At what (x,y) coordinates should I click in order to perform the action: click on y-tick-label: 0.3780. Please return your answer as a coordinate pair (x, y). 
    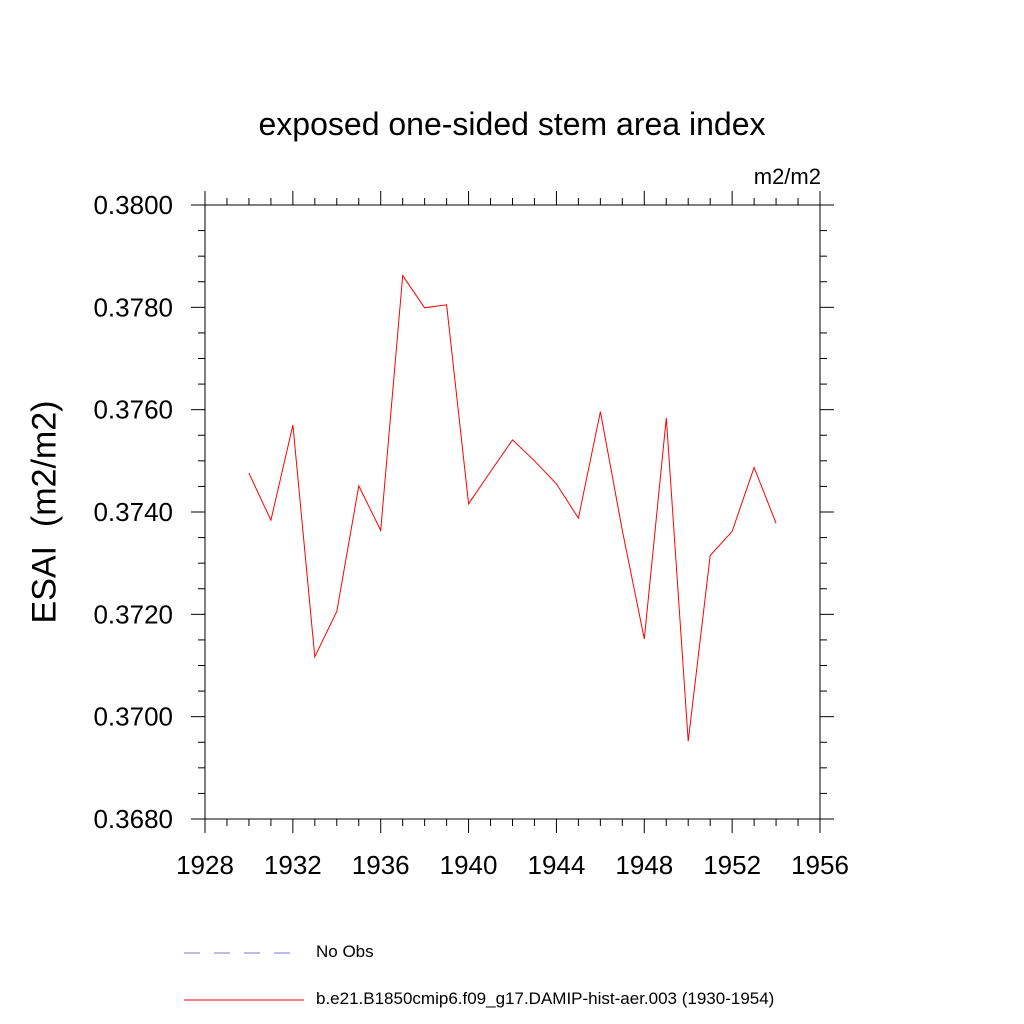
    Looking at the image, I should click on (133, 307).